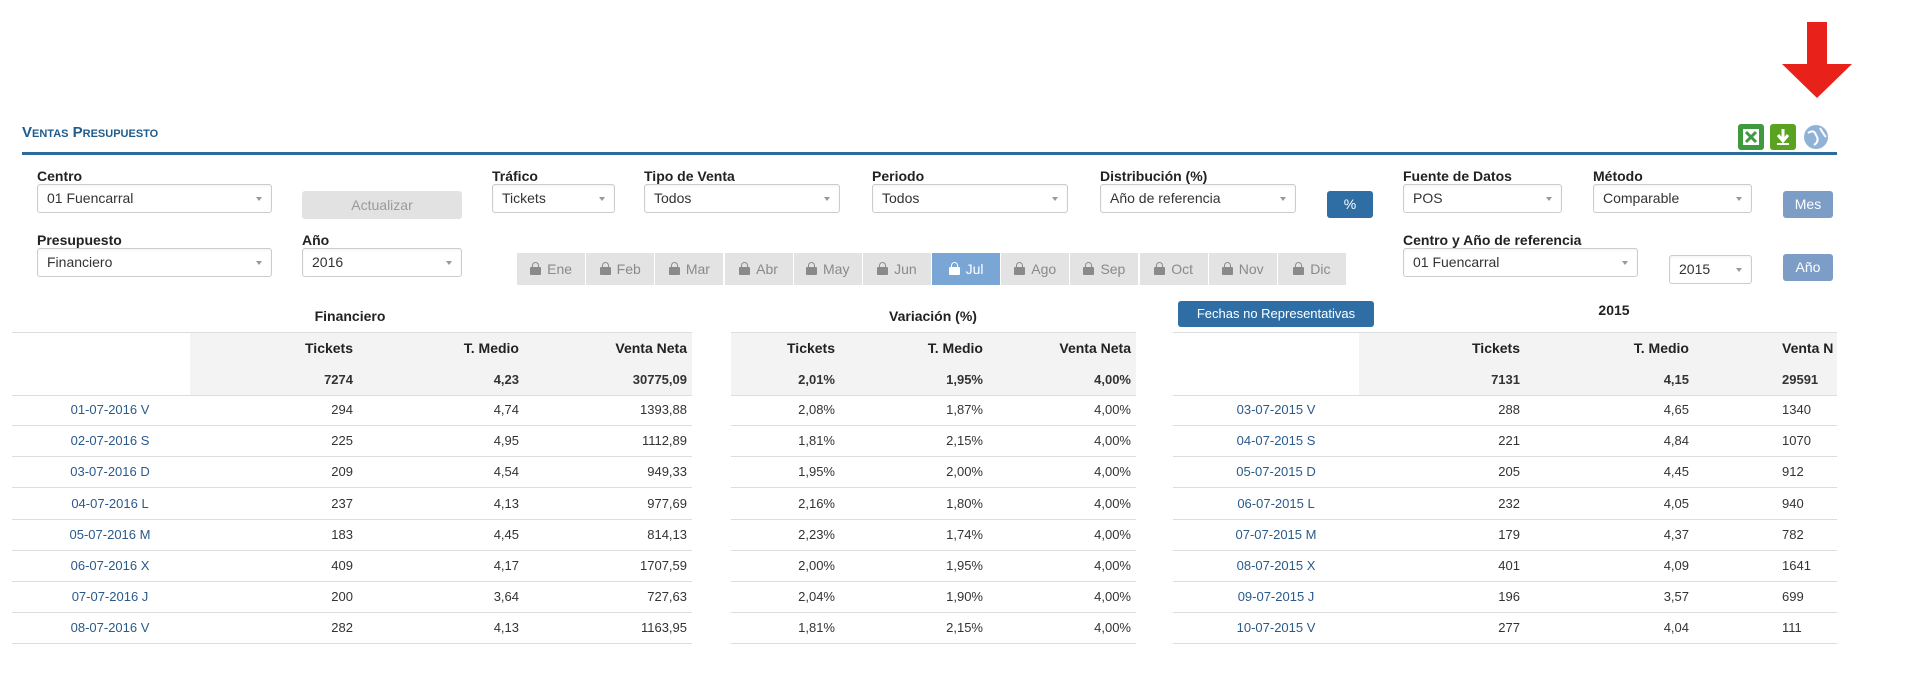  What do you see at coordinates (933, 316) in the screenshot?
I see `table-title: Variación (%)` at bounding box center [933, 316].